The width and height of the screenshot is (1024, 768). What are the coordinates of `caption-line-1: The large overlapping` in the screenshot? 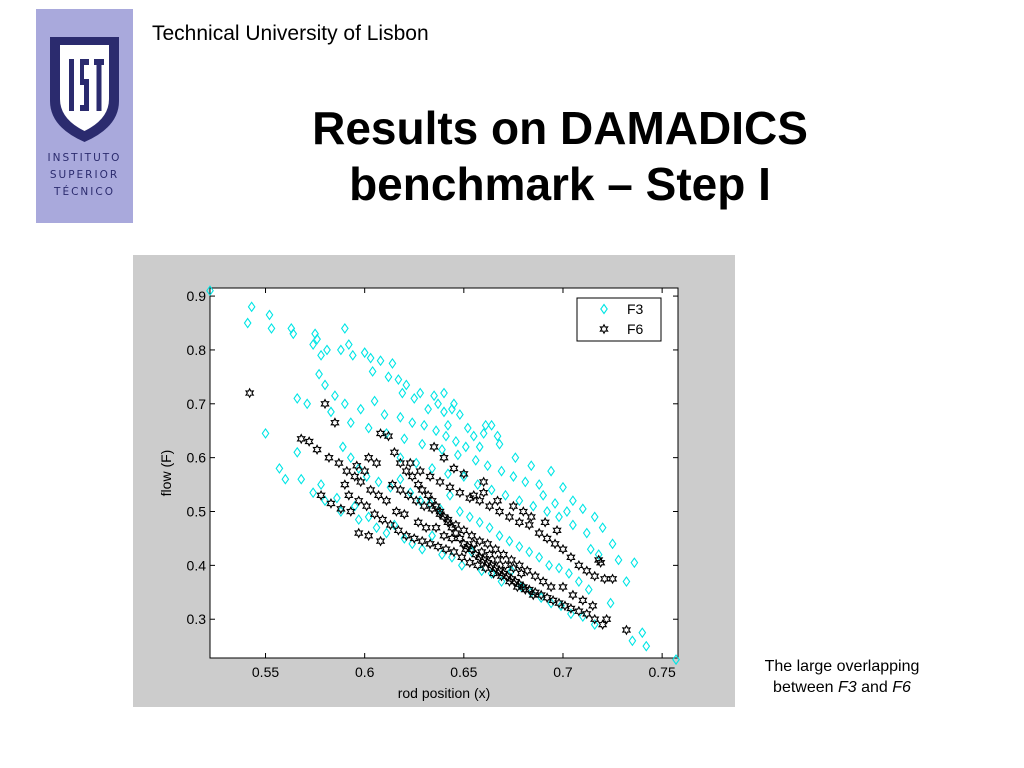 It's located at (842, 666).